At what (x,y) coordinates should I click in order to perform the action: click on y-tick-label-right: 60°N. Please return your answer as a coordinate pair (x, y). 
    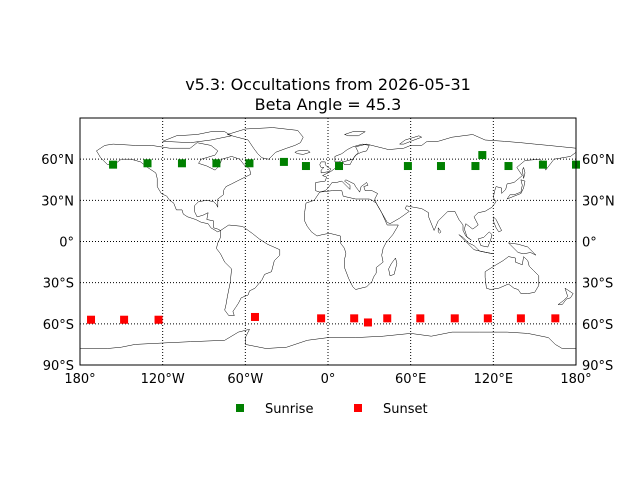
    Looking at the image, I should click on (598, 160).